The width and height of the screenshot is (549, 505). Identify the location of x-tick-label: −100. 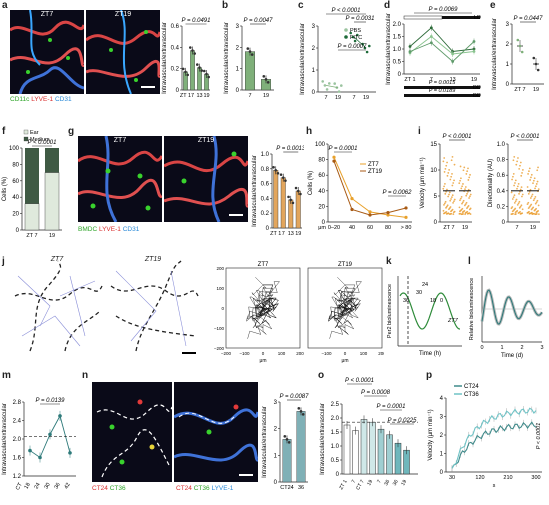
(244, 353).